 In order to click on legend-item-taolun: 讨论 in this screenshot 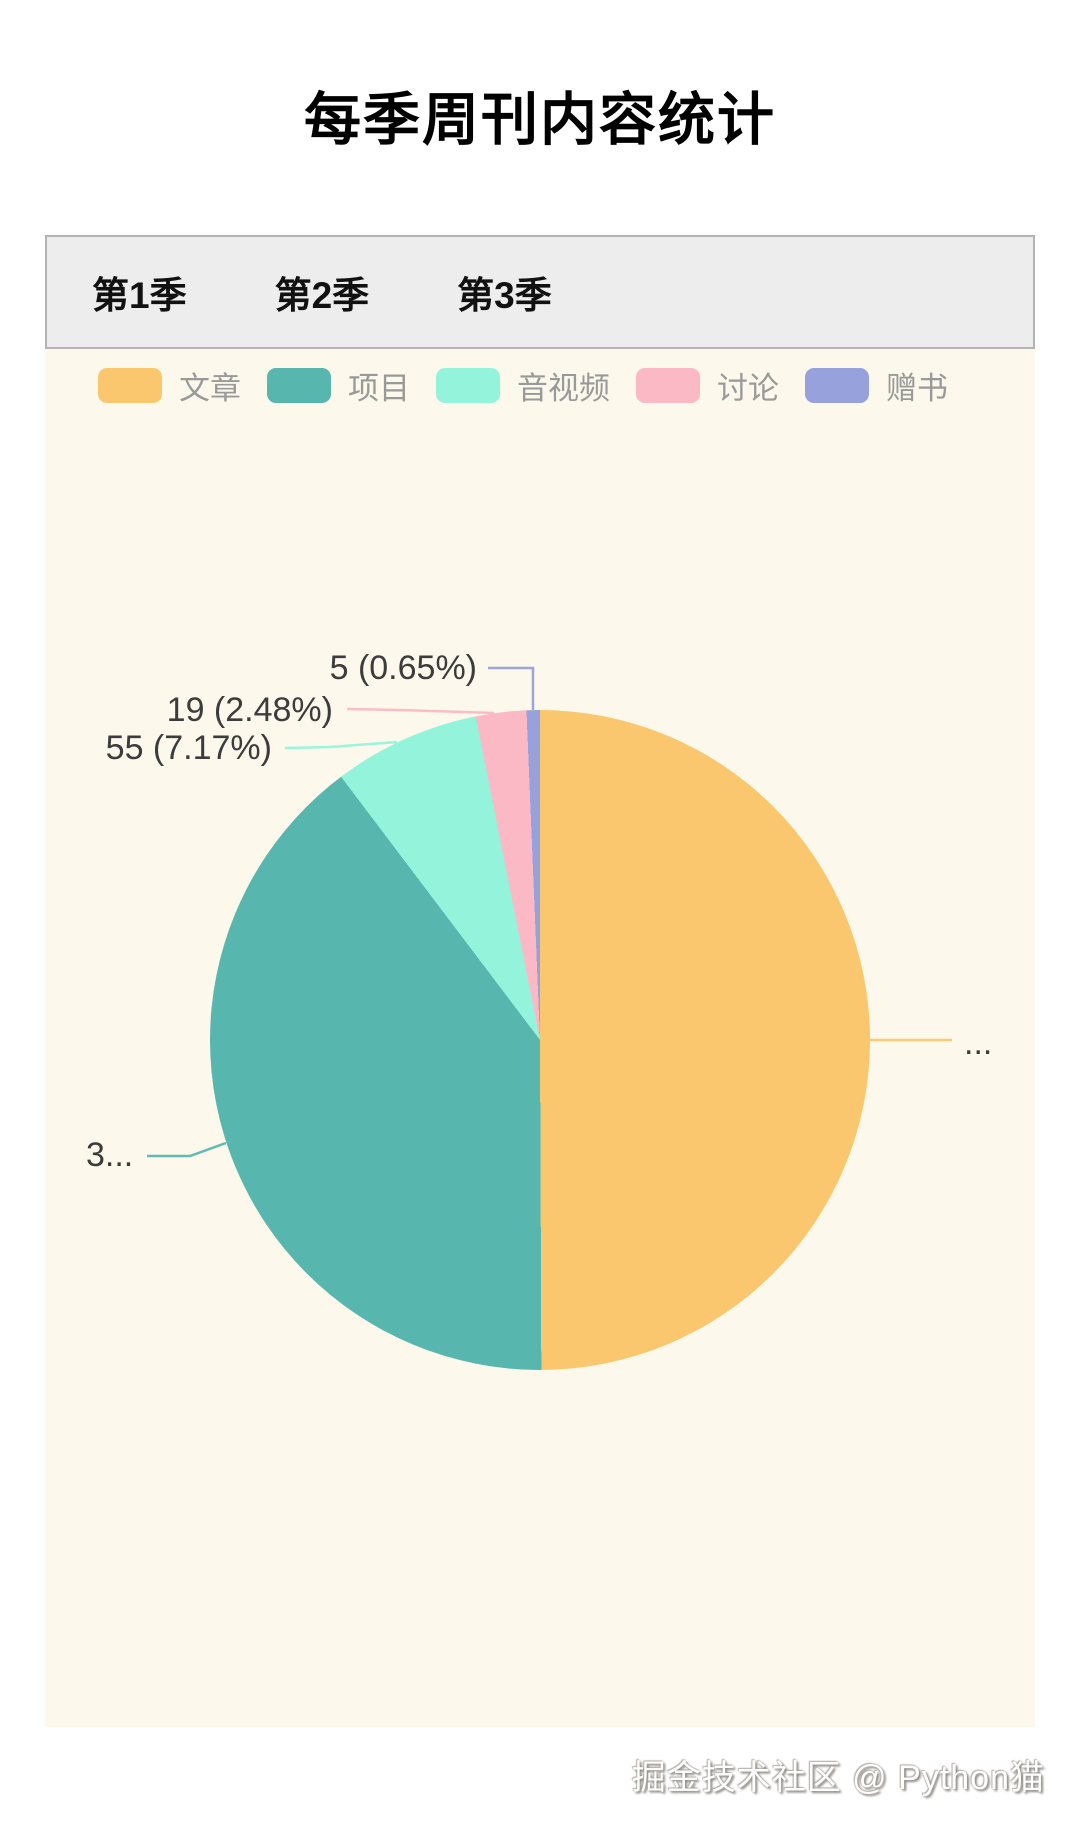, I will do `click(707, 385)`.